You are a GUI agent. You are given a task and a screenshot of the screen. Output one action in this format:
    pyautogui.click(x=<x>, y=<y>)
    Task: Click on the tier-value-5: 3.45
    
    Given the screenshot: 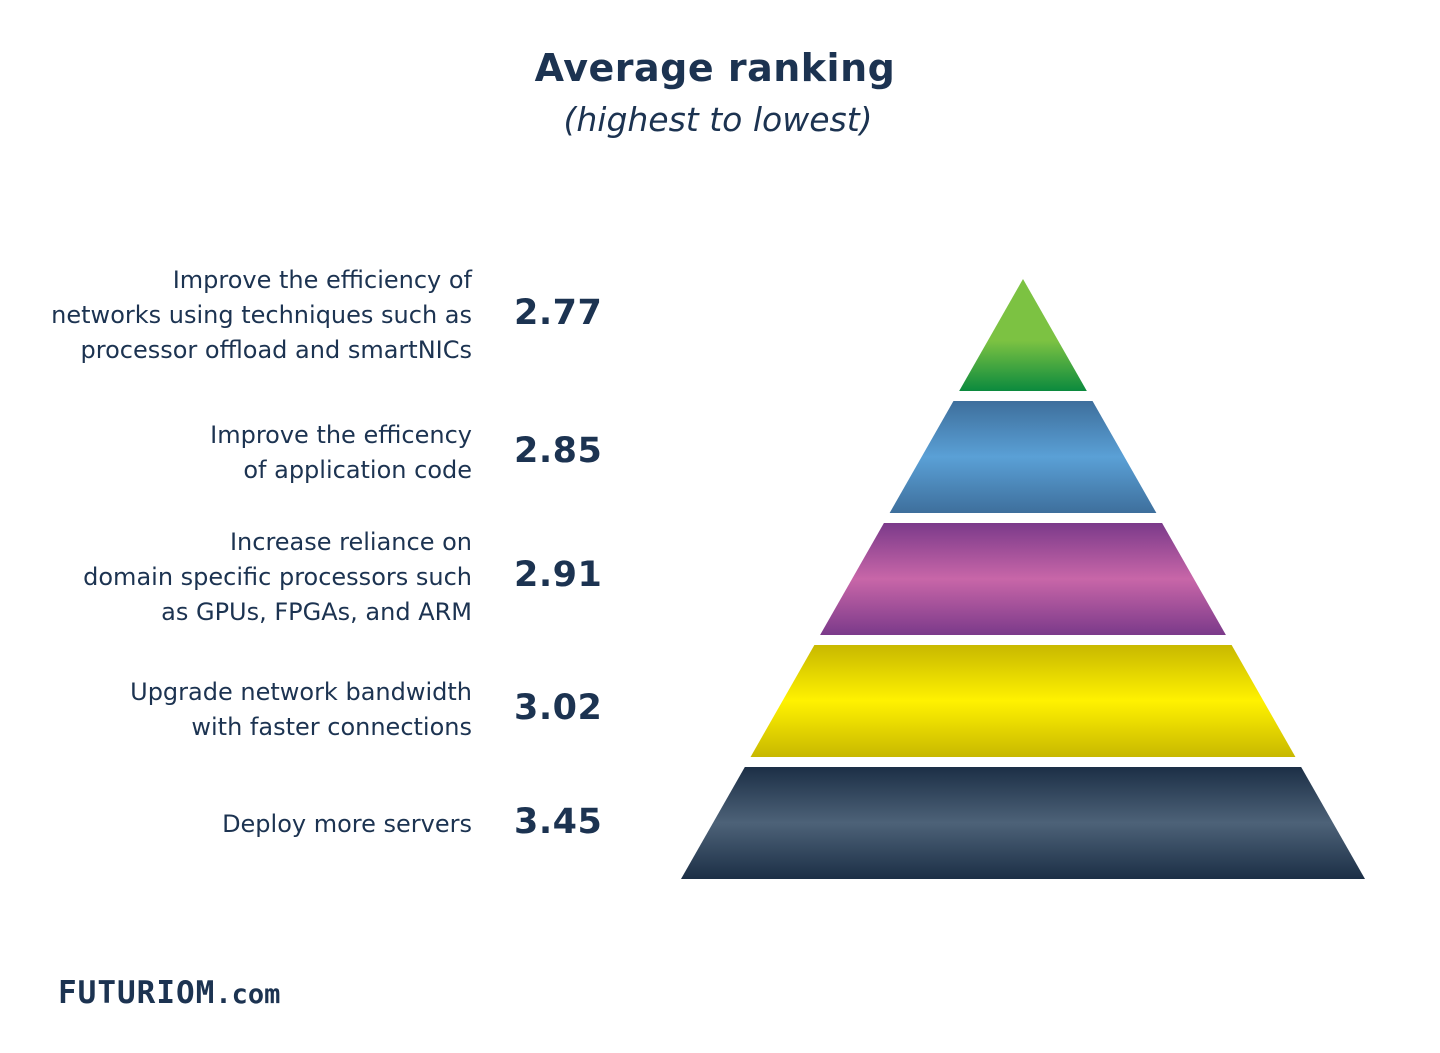 What is the action you would take?
    pyautogui.click(x=558, y=822)
    